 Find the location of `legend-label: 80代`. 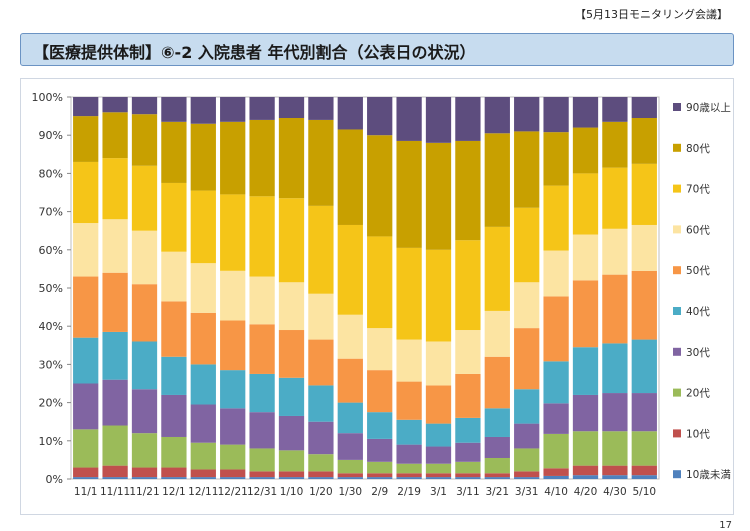

legend-label: 80代 is located at coordinates (698, 149).